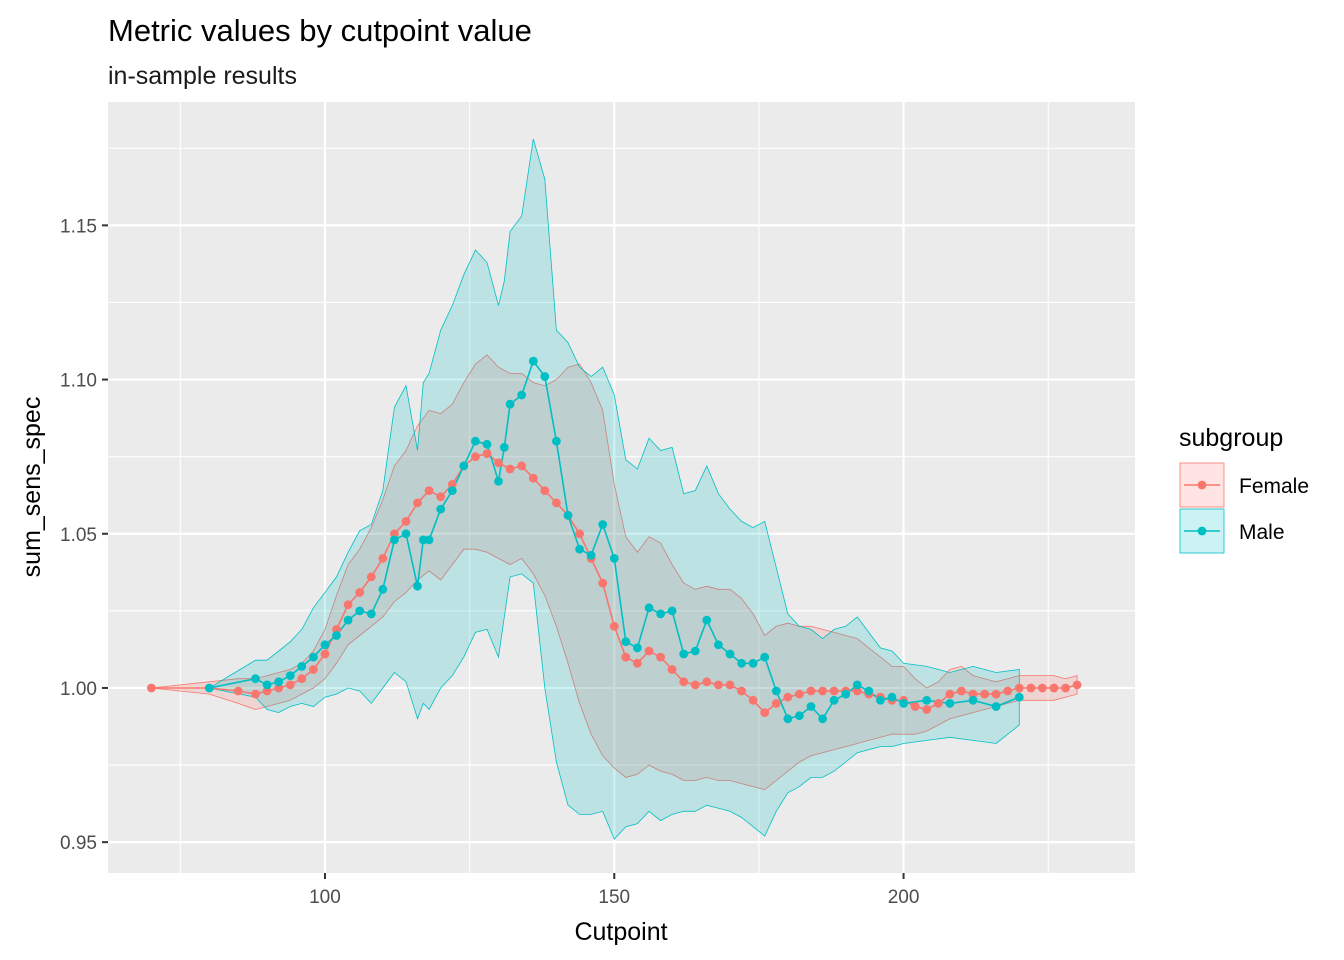  I want to click on y-axis: 0.95 1.00 1.05 1.10 1.15, so click(84, 535).